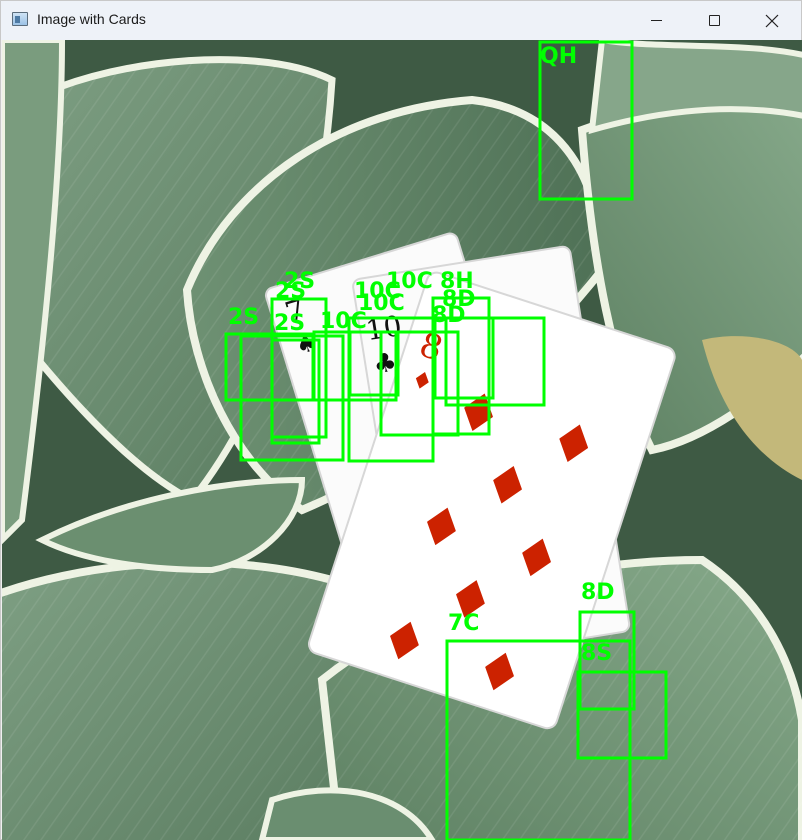  What do you see at coordinates (596, 653) in the screenshot?
I see `detection-label: 8S` at bounding box center [596, 653].